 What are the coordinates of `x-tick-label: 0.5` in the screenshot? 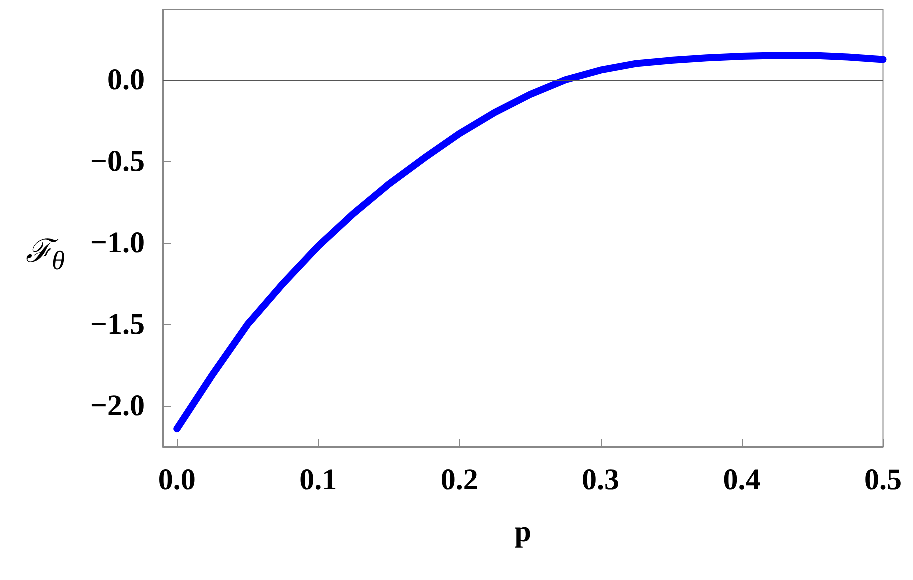 It's located at (883, 480).